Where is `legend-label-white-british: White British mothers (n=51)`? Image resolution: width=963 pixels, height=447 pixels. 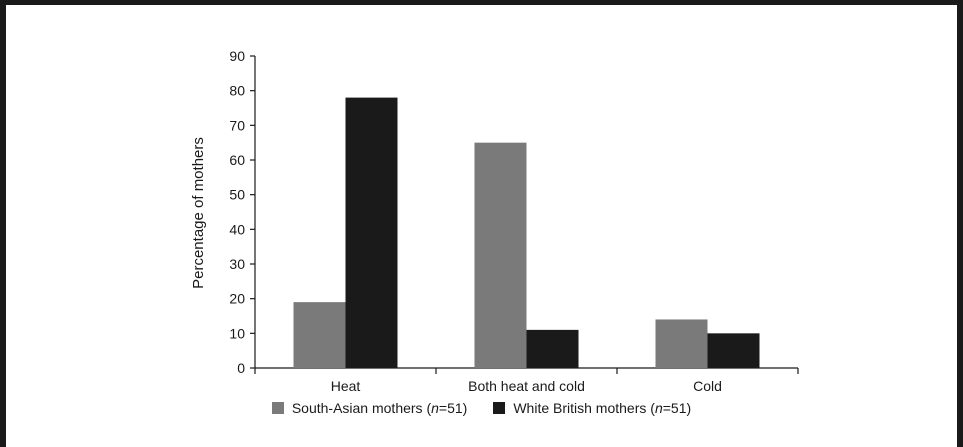
legend-label-white-british: White British mothers (n=51) is located at coordinates (602, 408).